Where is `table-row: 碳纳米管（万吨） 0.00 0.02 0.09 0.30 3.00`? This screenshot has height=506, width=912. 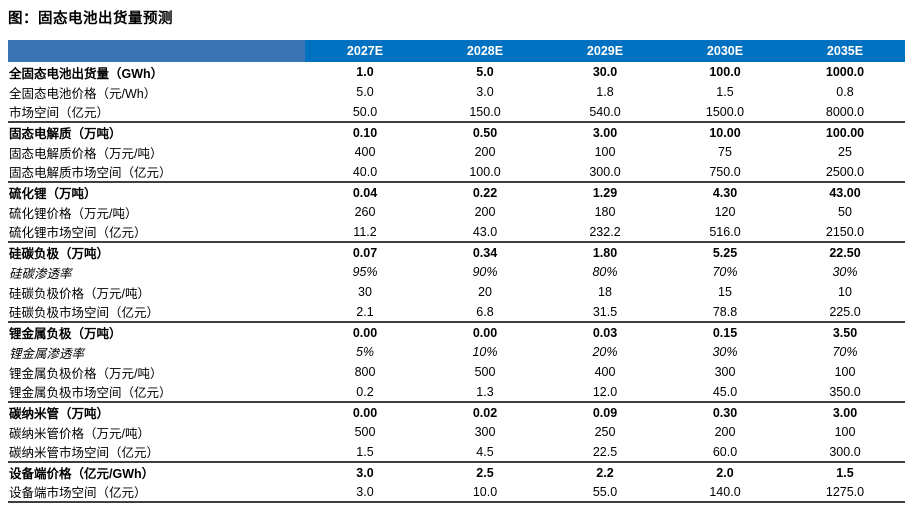
table-row: 碳纳米管（万吨） 0.00 0.02 0.09 0.30 3.00 is located at coordinates (456, 411).